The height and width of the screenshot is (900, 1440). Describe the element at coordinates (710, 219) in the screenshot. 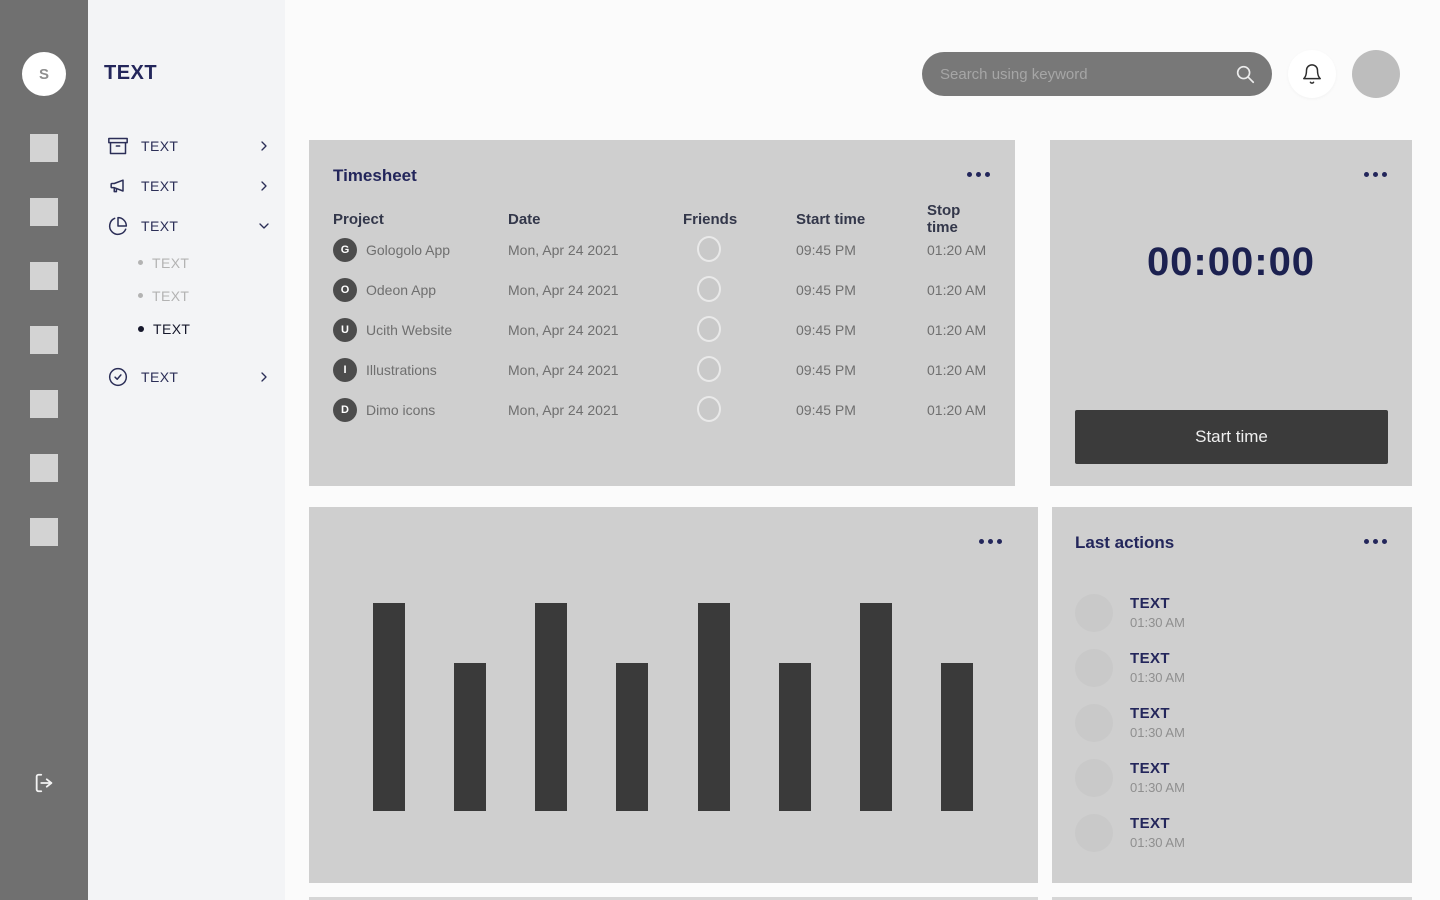

I see `column-header: Friends` at that location.